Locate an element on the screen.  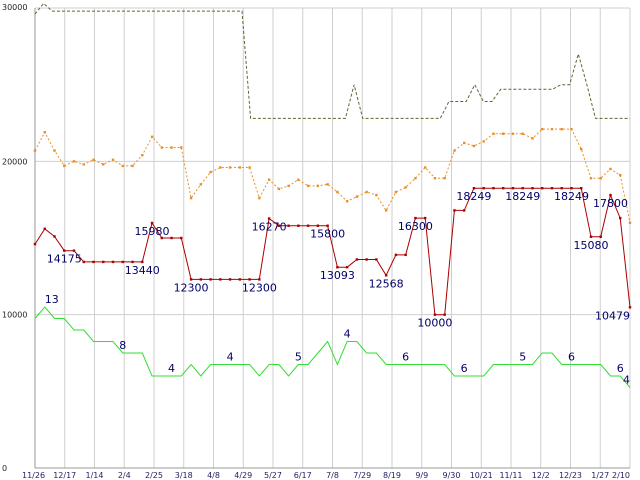
data-label: 13 is located at coordinates (52, 299).